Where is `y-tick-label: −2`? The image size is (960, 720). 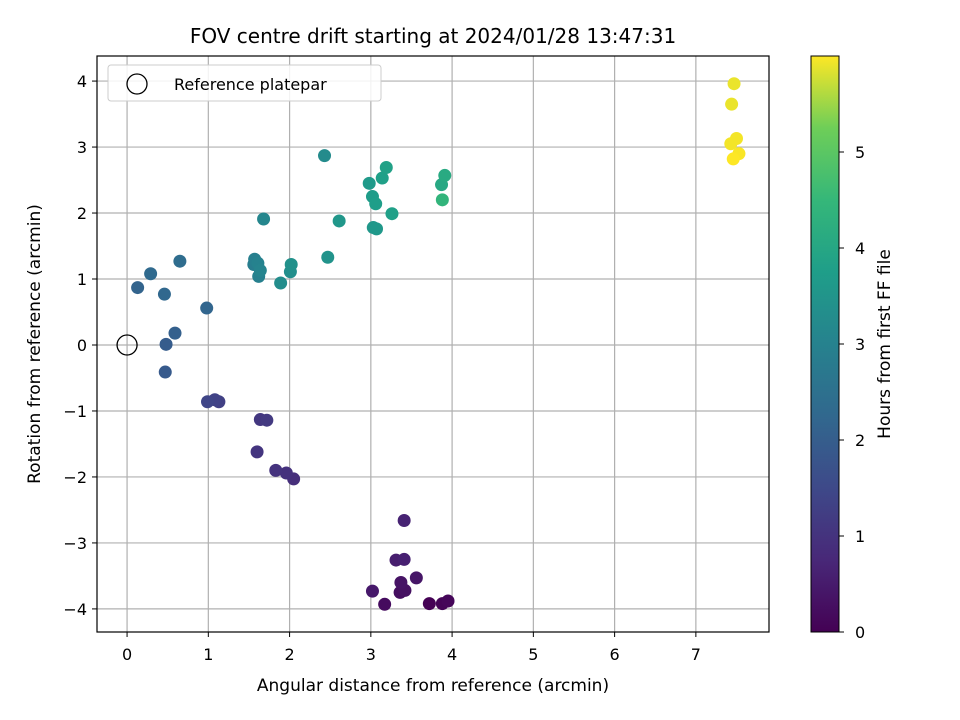 y-tick-label: −2 is located at coordinates (75, 477).